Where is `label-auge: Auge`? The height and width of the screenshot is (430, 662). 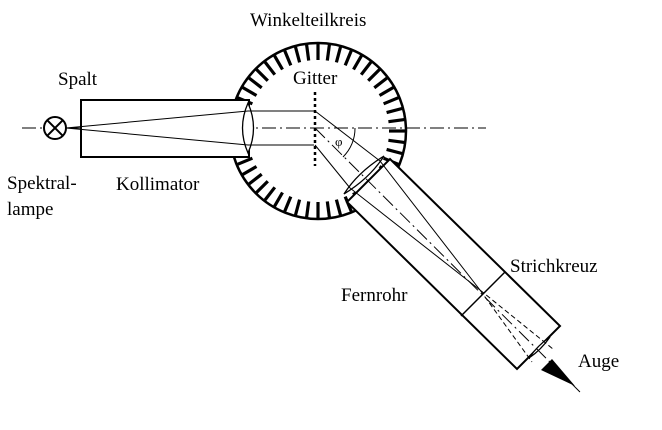 label-auge: Auge is located at coordinates (598, 361).